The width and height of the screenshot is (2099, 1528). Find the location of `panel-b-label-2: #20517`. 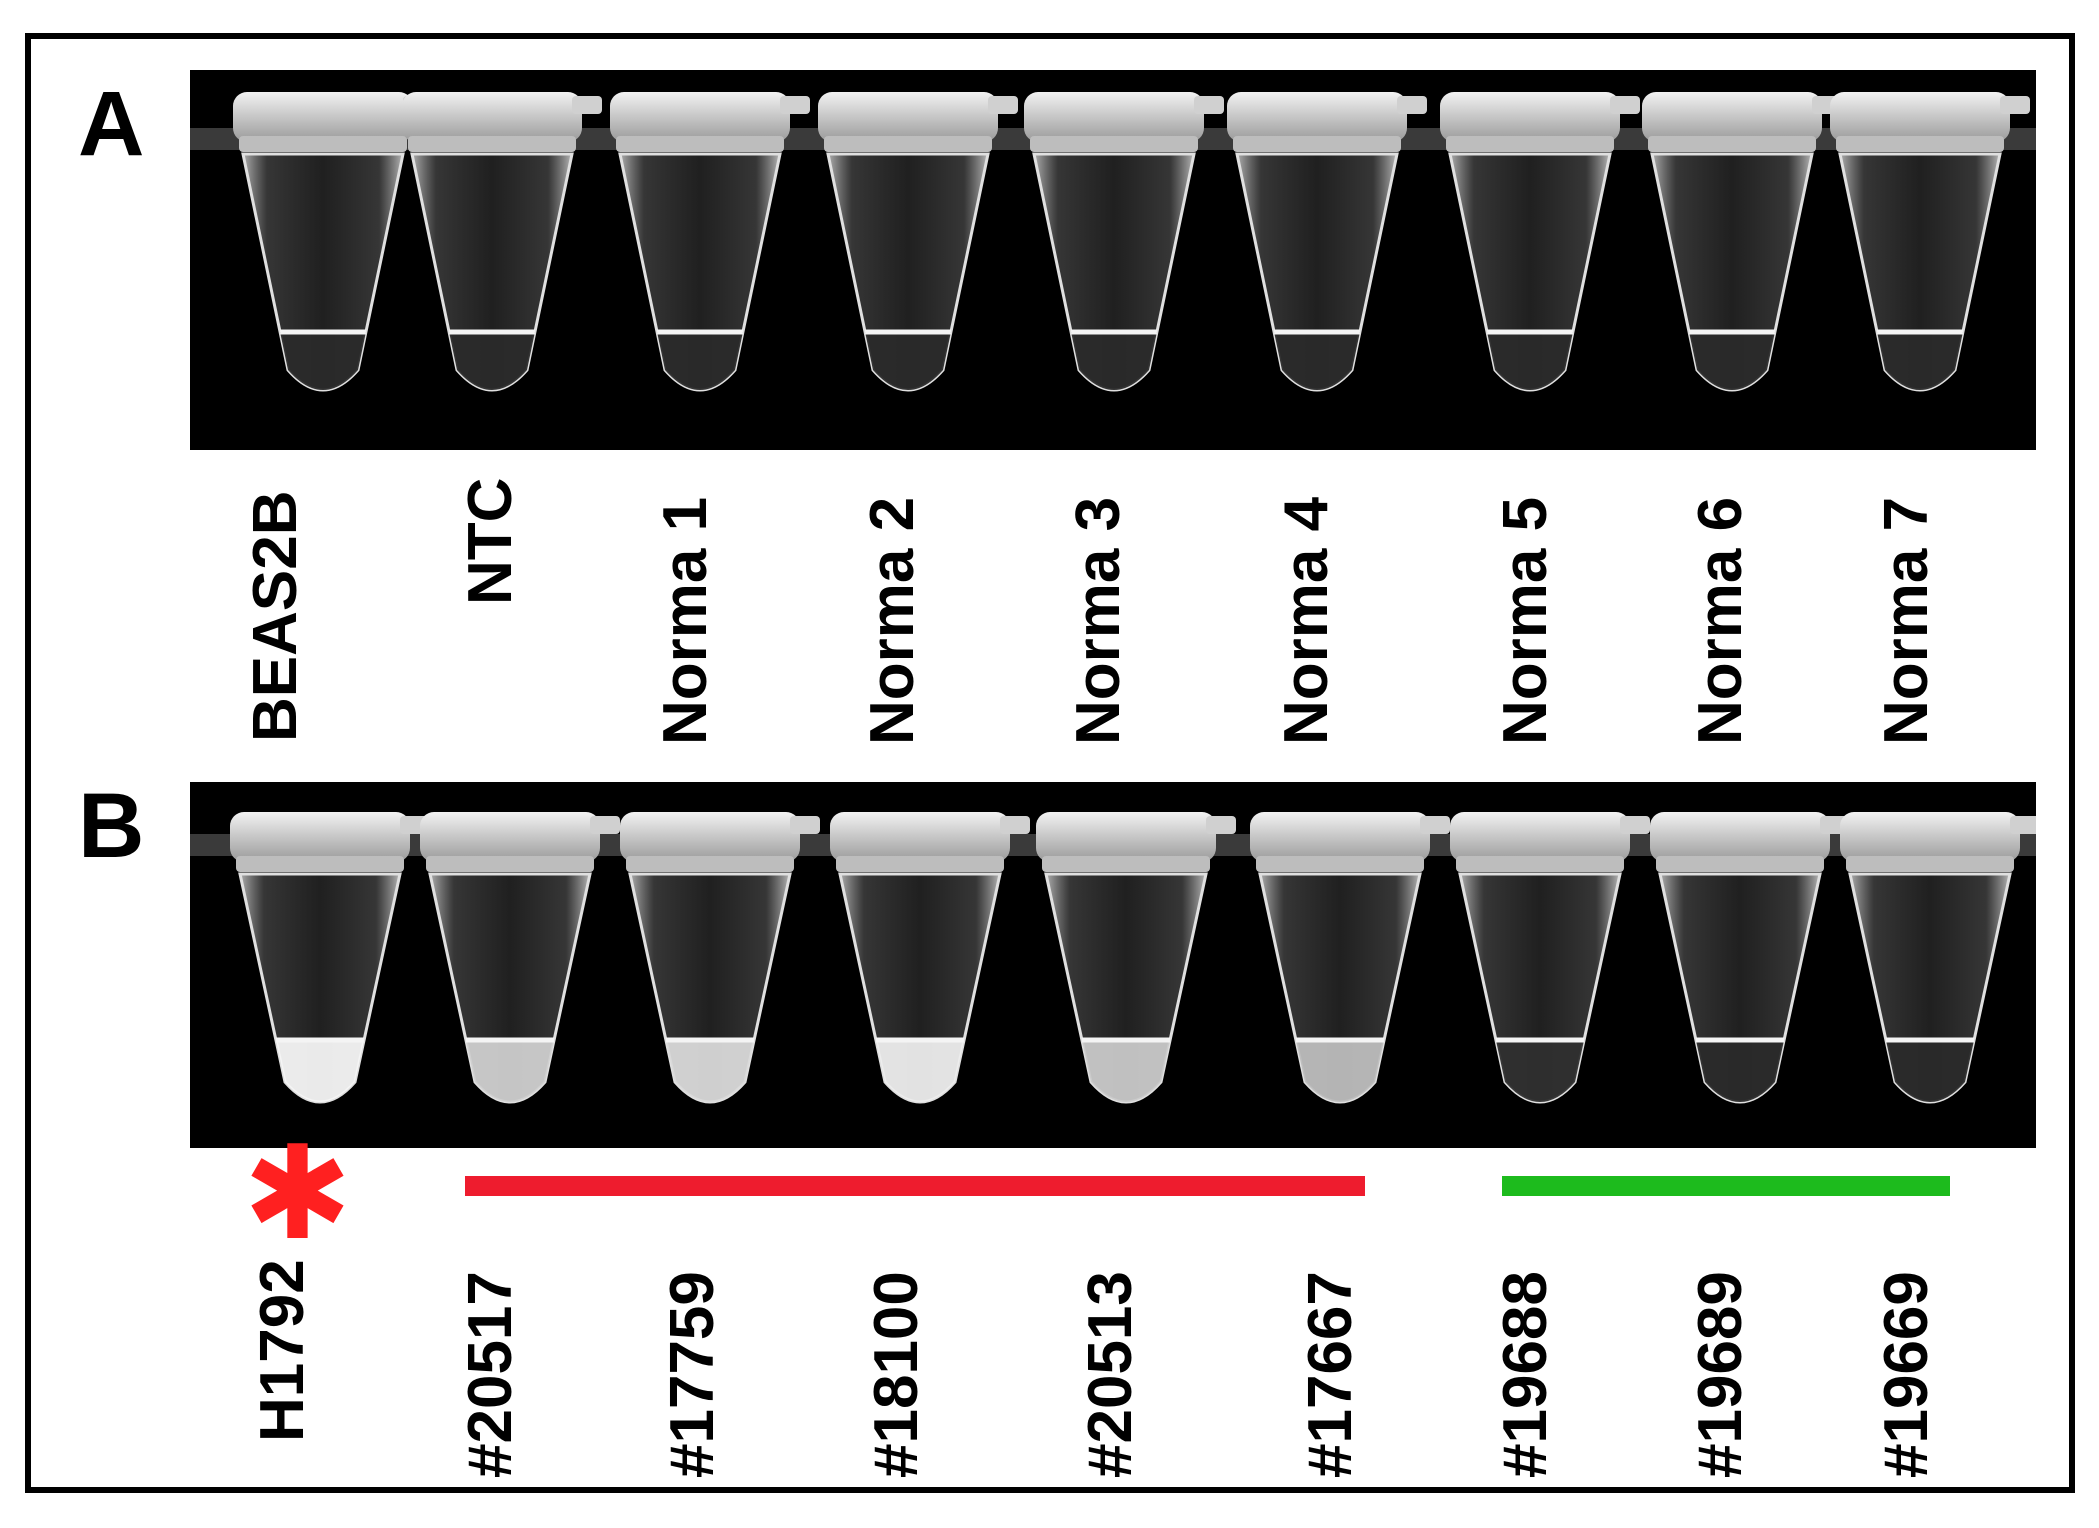

panel-b-label-2: #20517 is located at coordinates (490, 1374).